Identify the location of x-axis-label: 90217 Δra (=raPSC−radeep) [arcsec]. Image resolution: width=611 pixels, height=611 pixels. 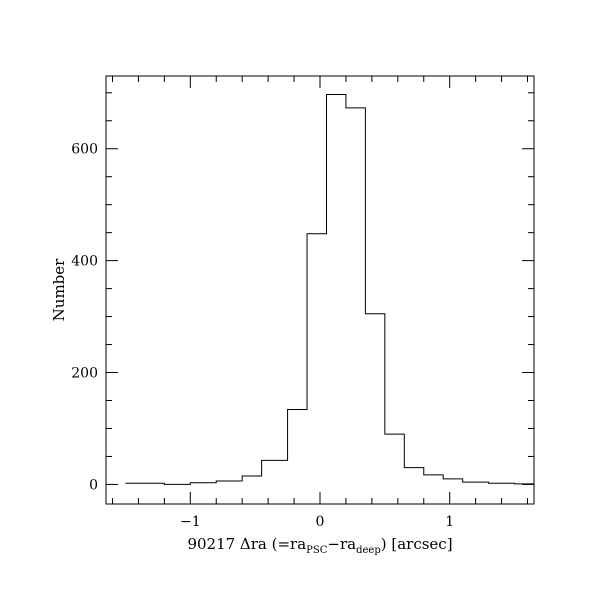
(319, 545).